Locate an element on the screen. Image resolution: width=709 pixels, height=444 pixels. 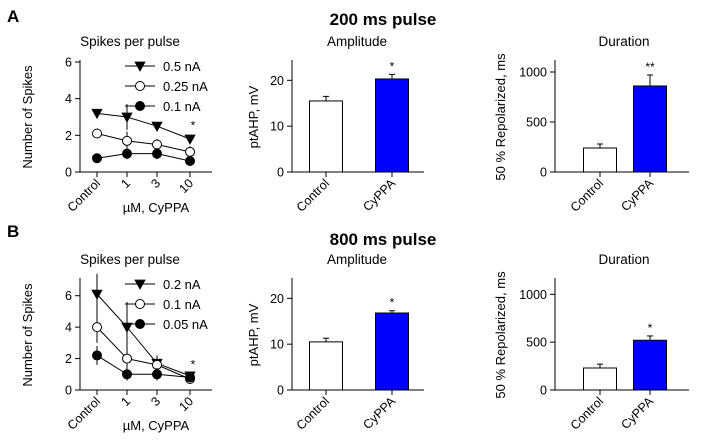
series-open-circle is located at coordinates (143, 143).